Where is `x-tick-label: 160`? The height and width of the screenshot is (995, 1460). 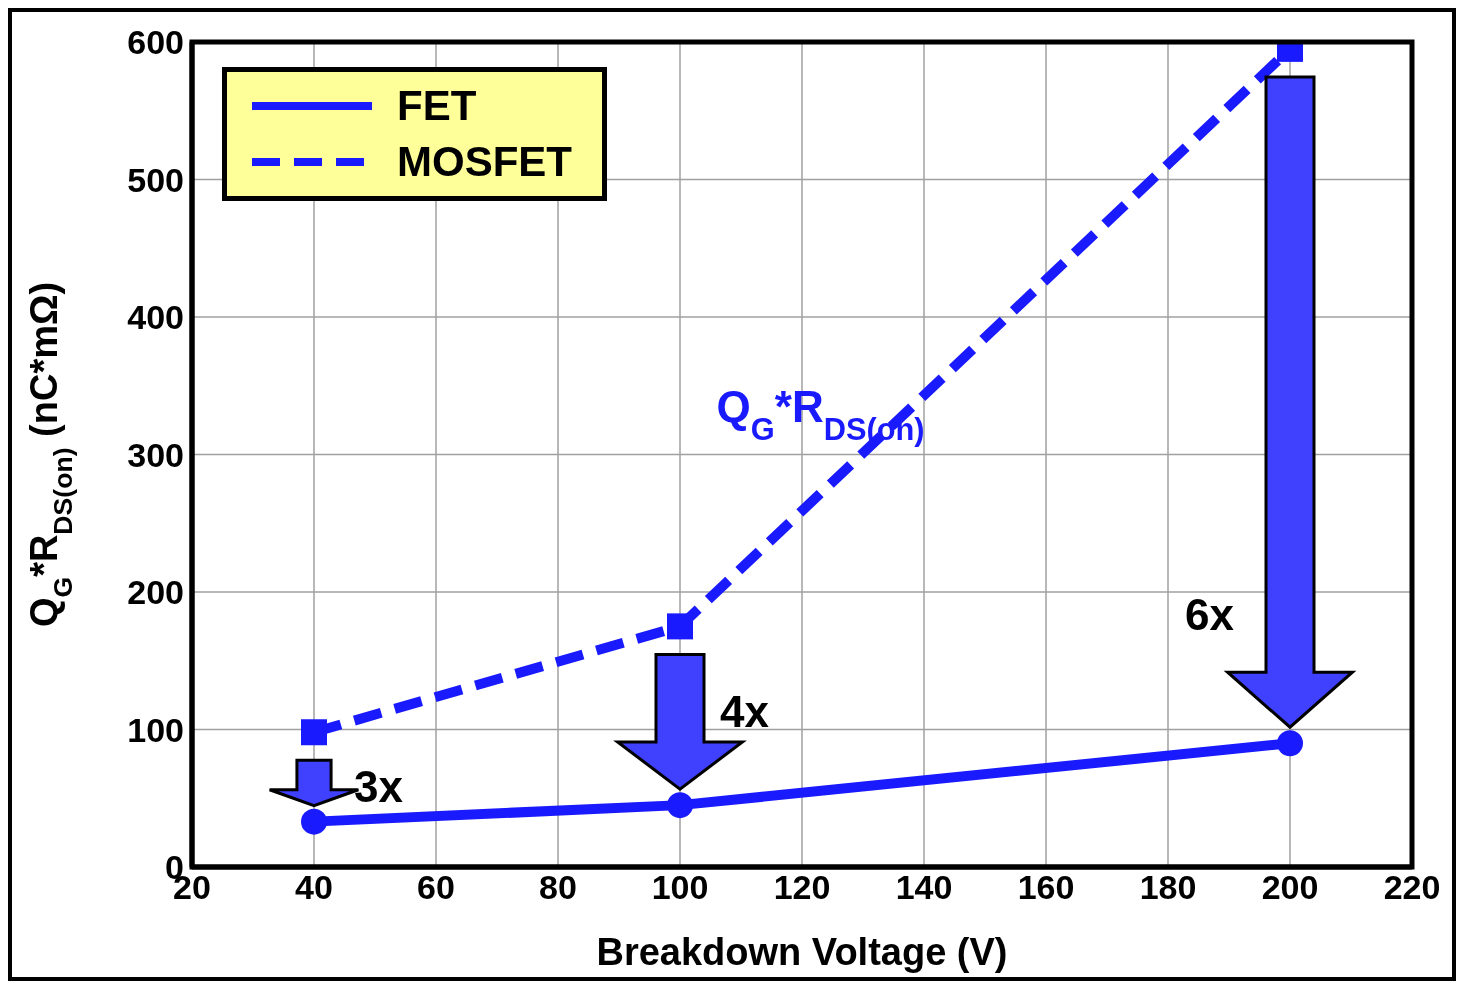 x-tick-label: 160 is located at coordinates (1046, 887).